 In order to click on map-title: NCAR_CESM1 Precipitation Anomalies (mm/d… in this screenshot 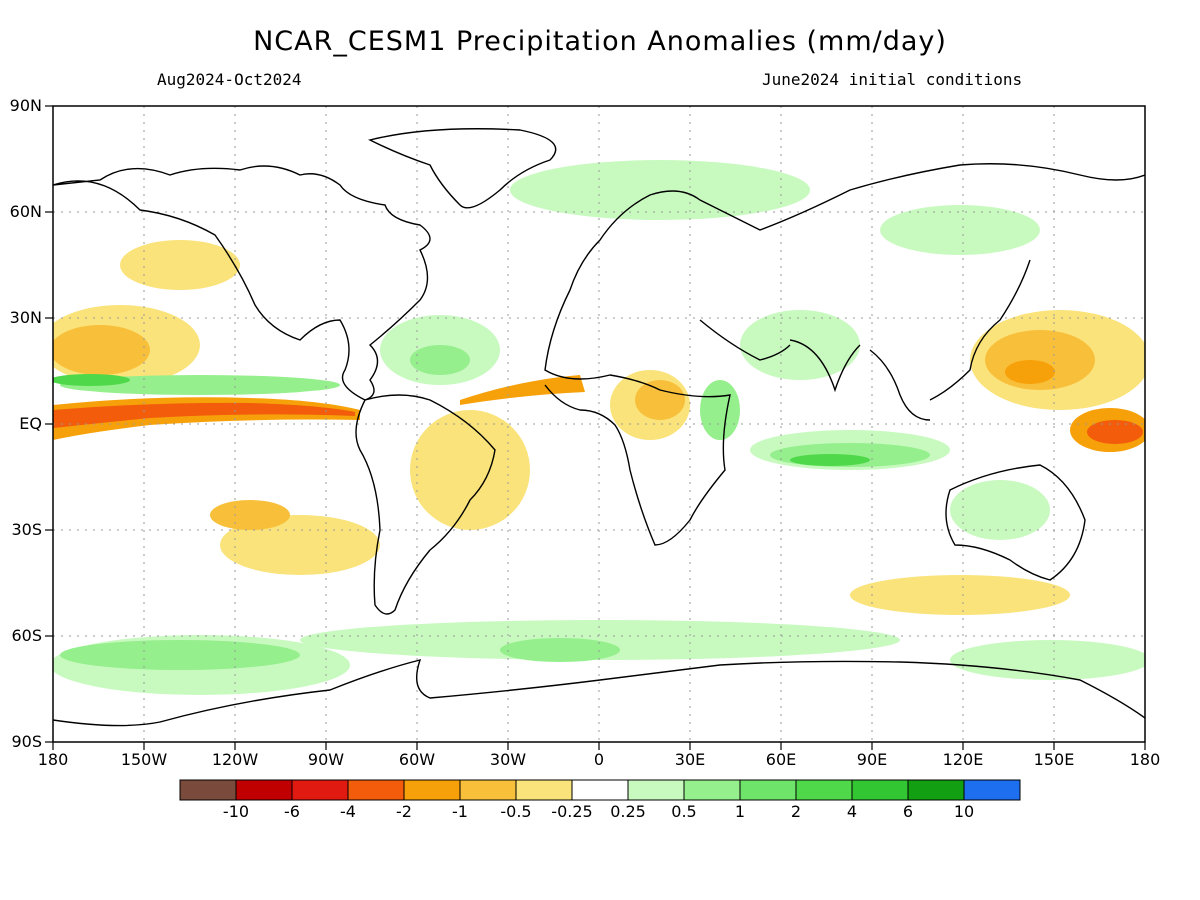, I will do `click(600, 41)`.